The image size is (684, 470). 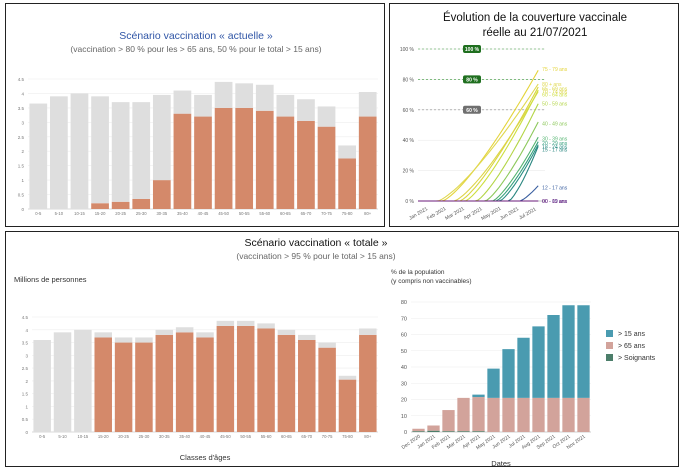 I want to click on couverture-series-label: 60 - 64 ans, so click(x=555, y=96).